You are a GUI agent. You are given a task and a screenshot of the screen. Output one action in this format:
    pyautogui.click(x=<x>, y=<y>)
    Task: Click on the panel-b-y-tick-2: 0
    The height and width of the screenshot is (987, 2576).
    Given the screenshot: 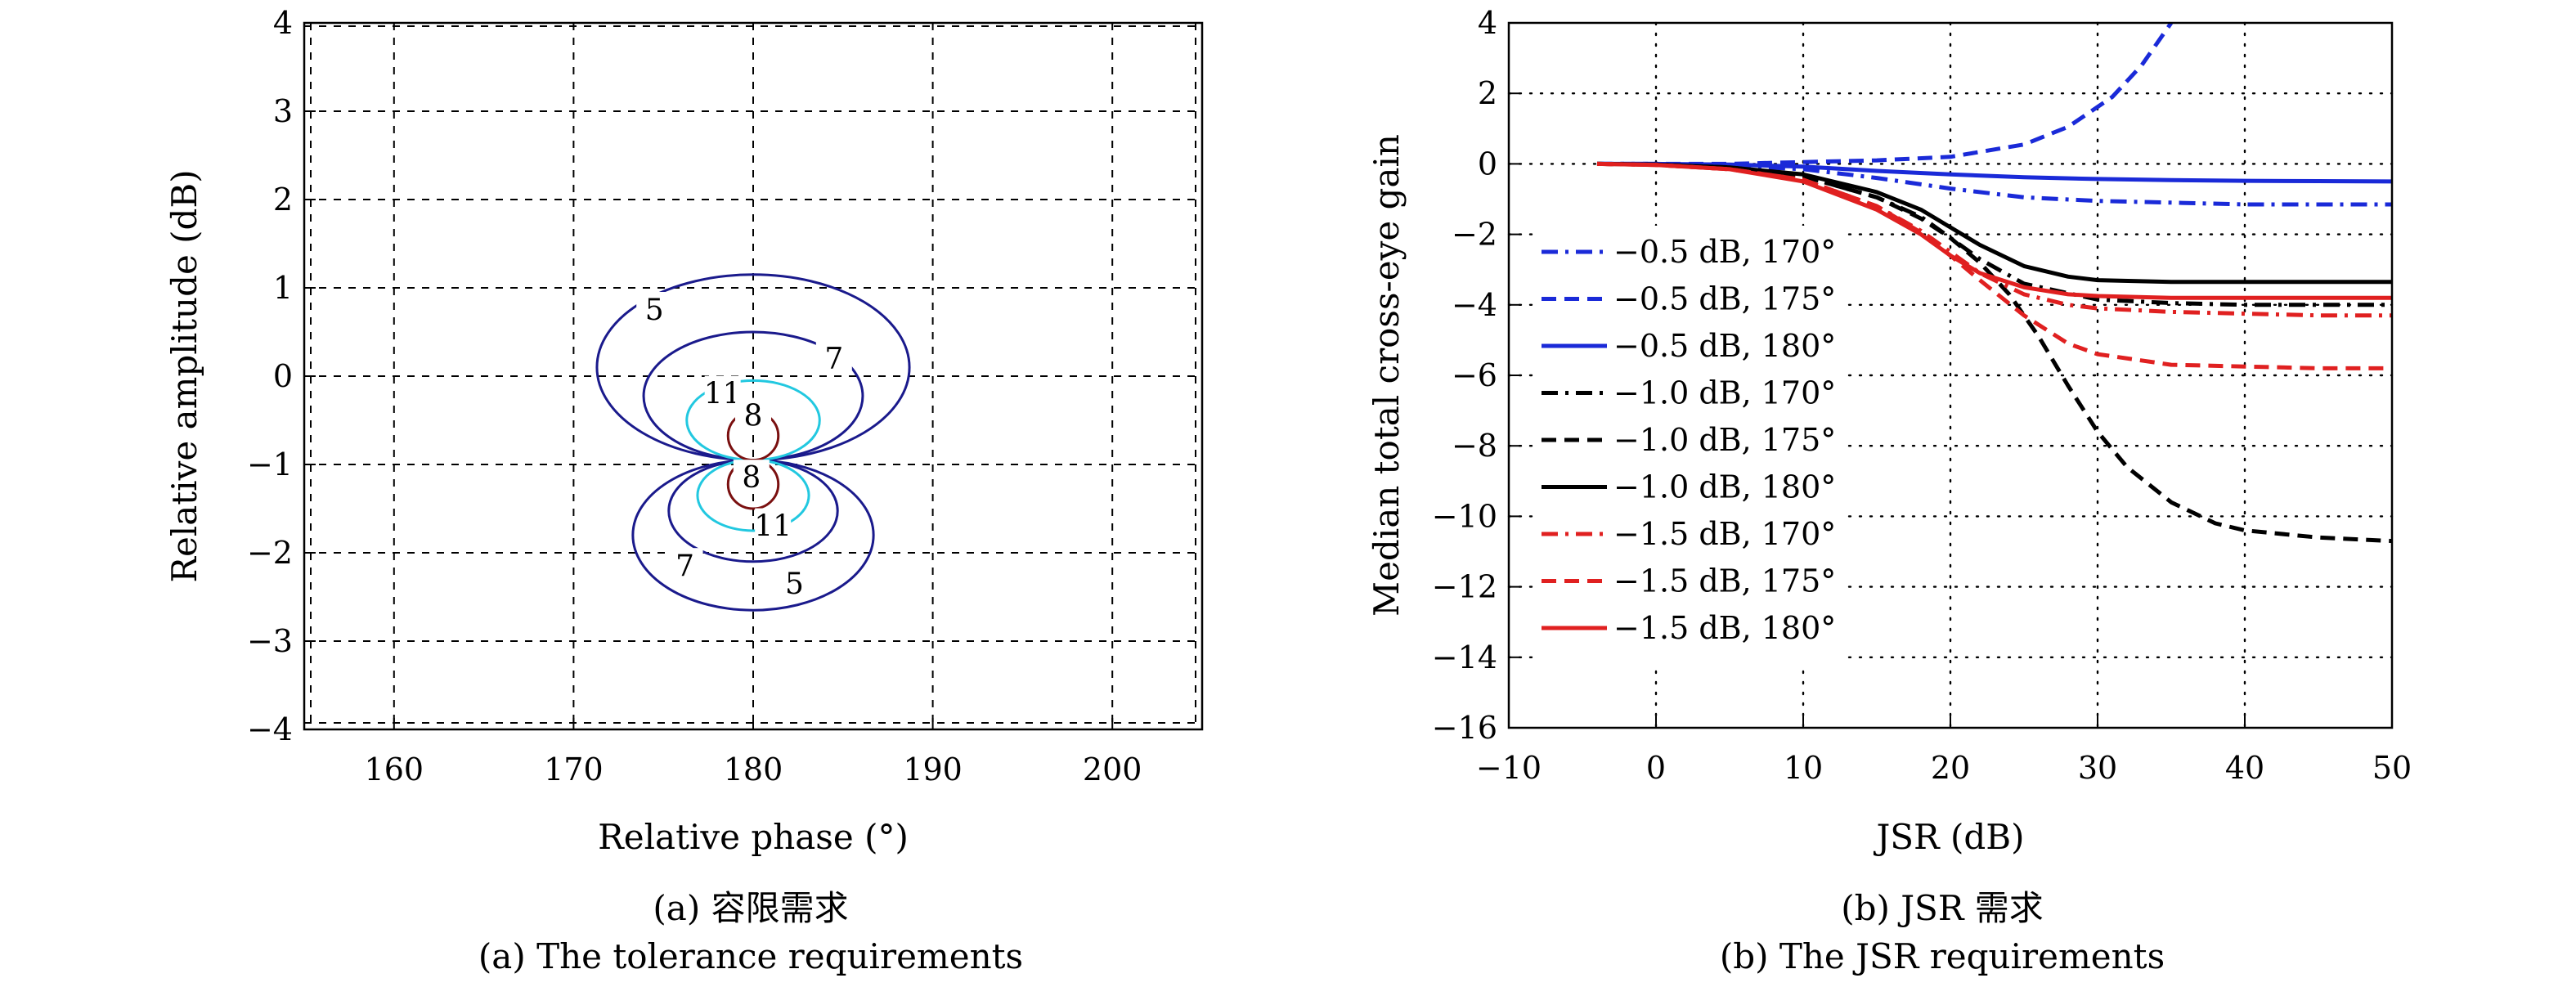 What is the action you would take?
    pyautogui.click(x=1487, y=164)
    